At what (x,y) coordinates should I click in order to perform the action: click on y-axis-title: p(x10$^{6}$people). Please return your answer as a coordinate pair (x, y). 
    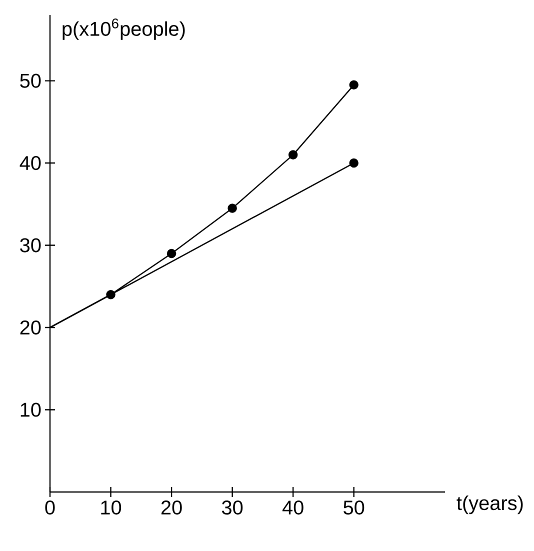
    Looking at the image, I should click on (123, 29).